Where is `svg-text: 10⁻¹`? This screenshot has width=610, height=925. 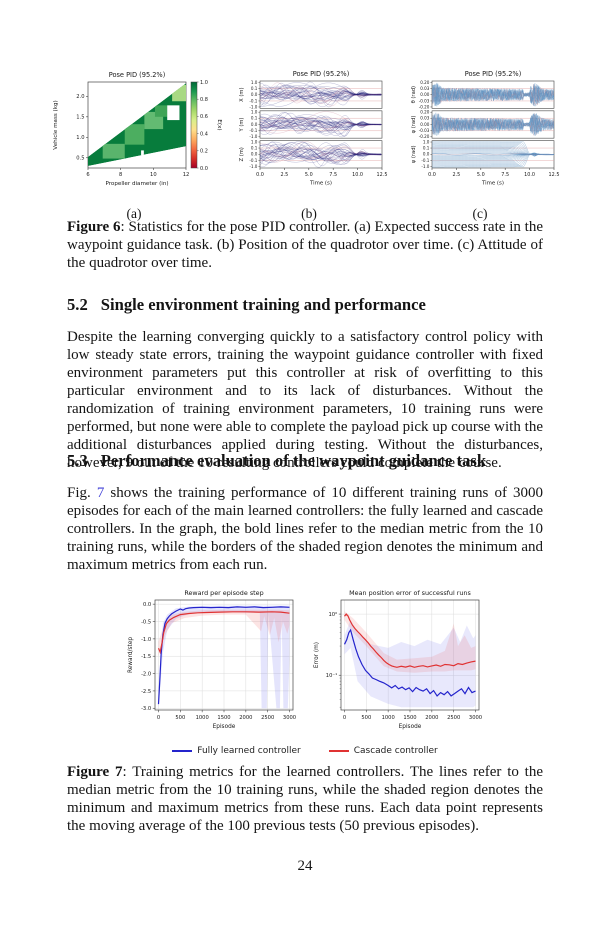 svg-text: 10⁻¹ is located at coordinates (331, 676).